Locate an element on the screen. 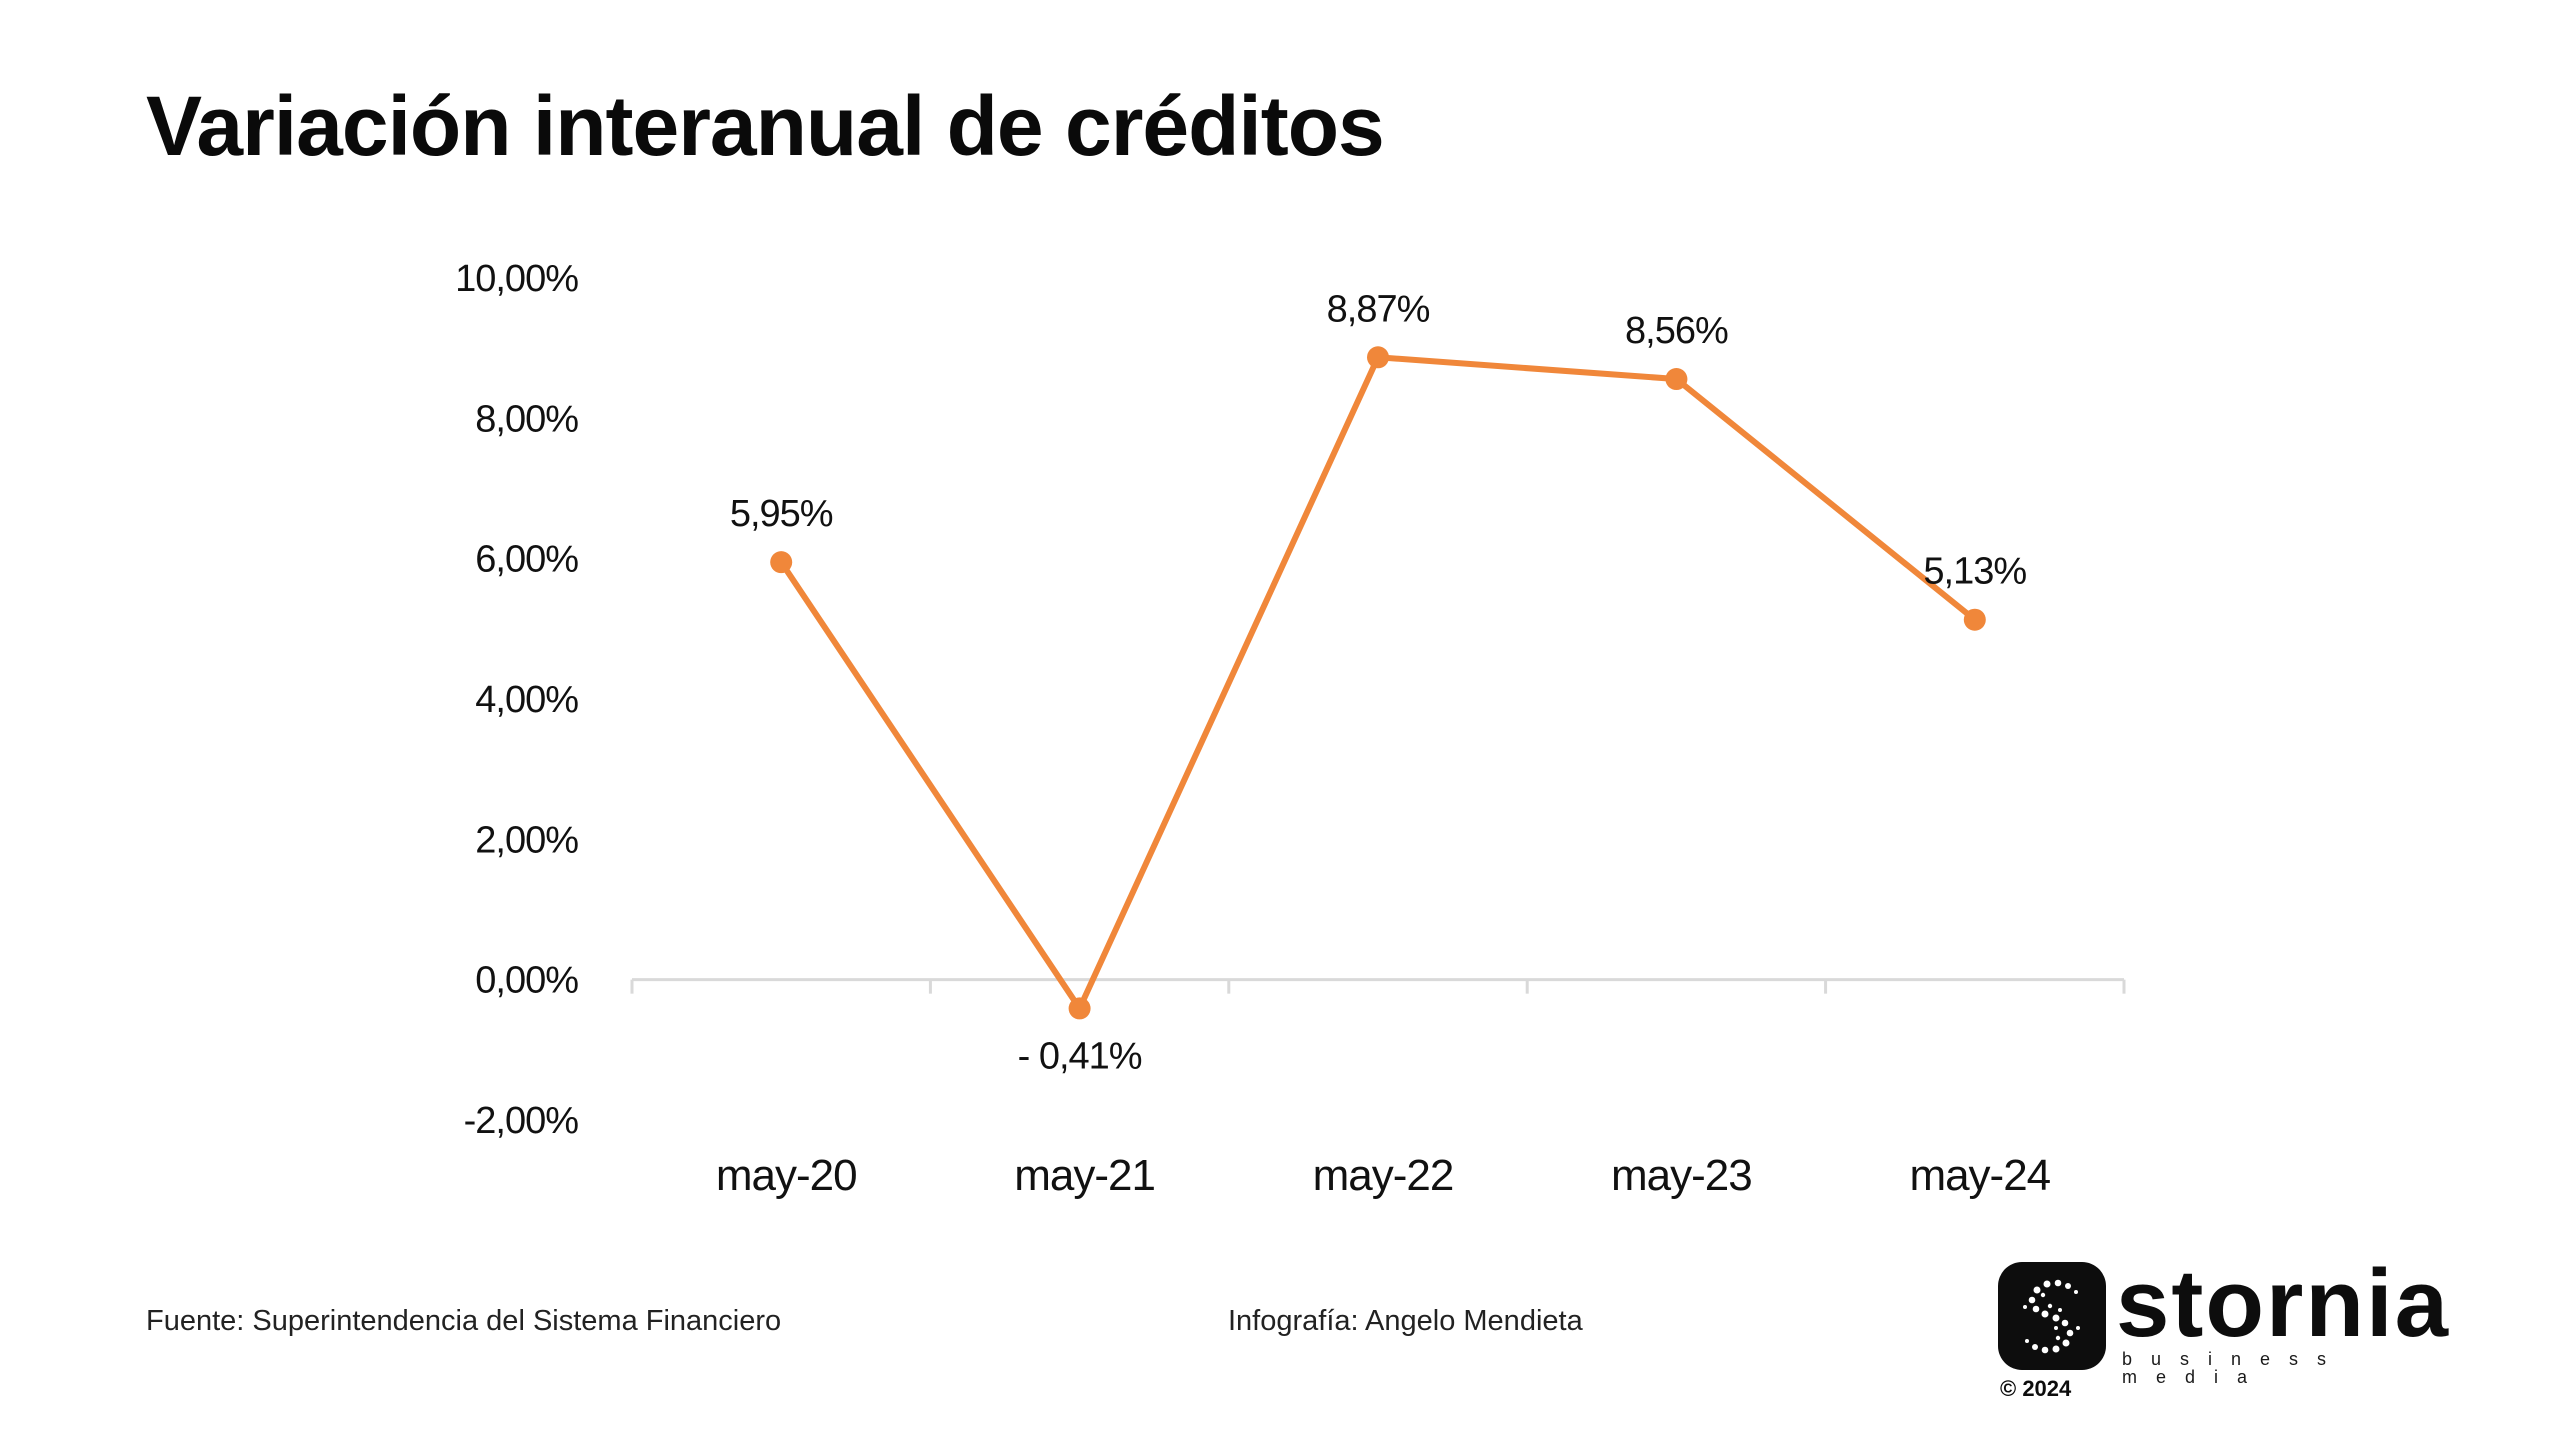 The height and width of the screenshot is (1440, 2560). data-label: 5,95% is located at coordinates (781, 514).